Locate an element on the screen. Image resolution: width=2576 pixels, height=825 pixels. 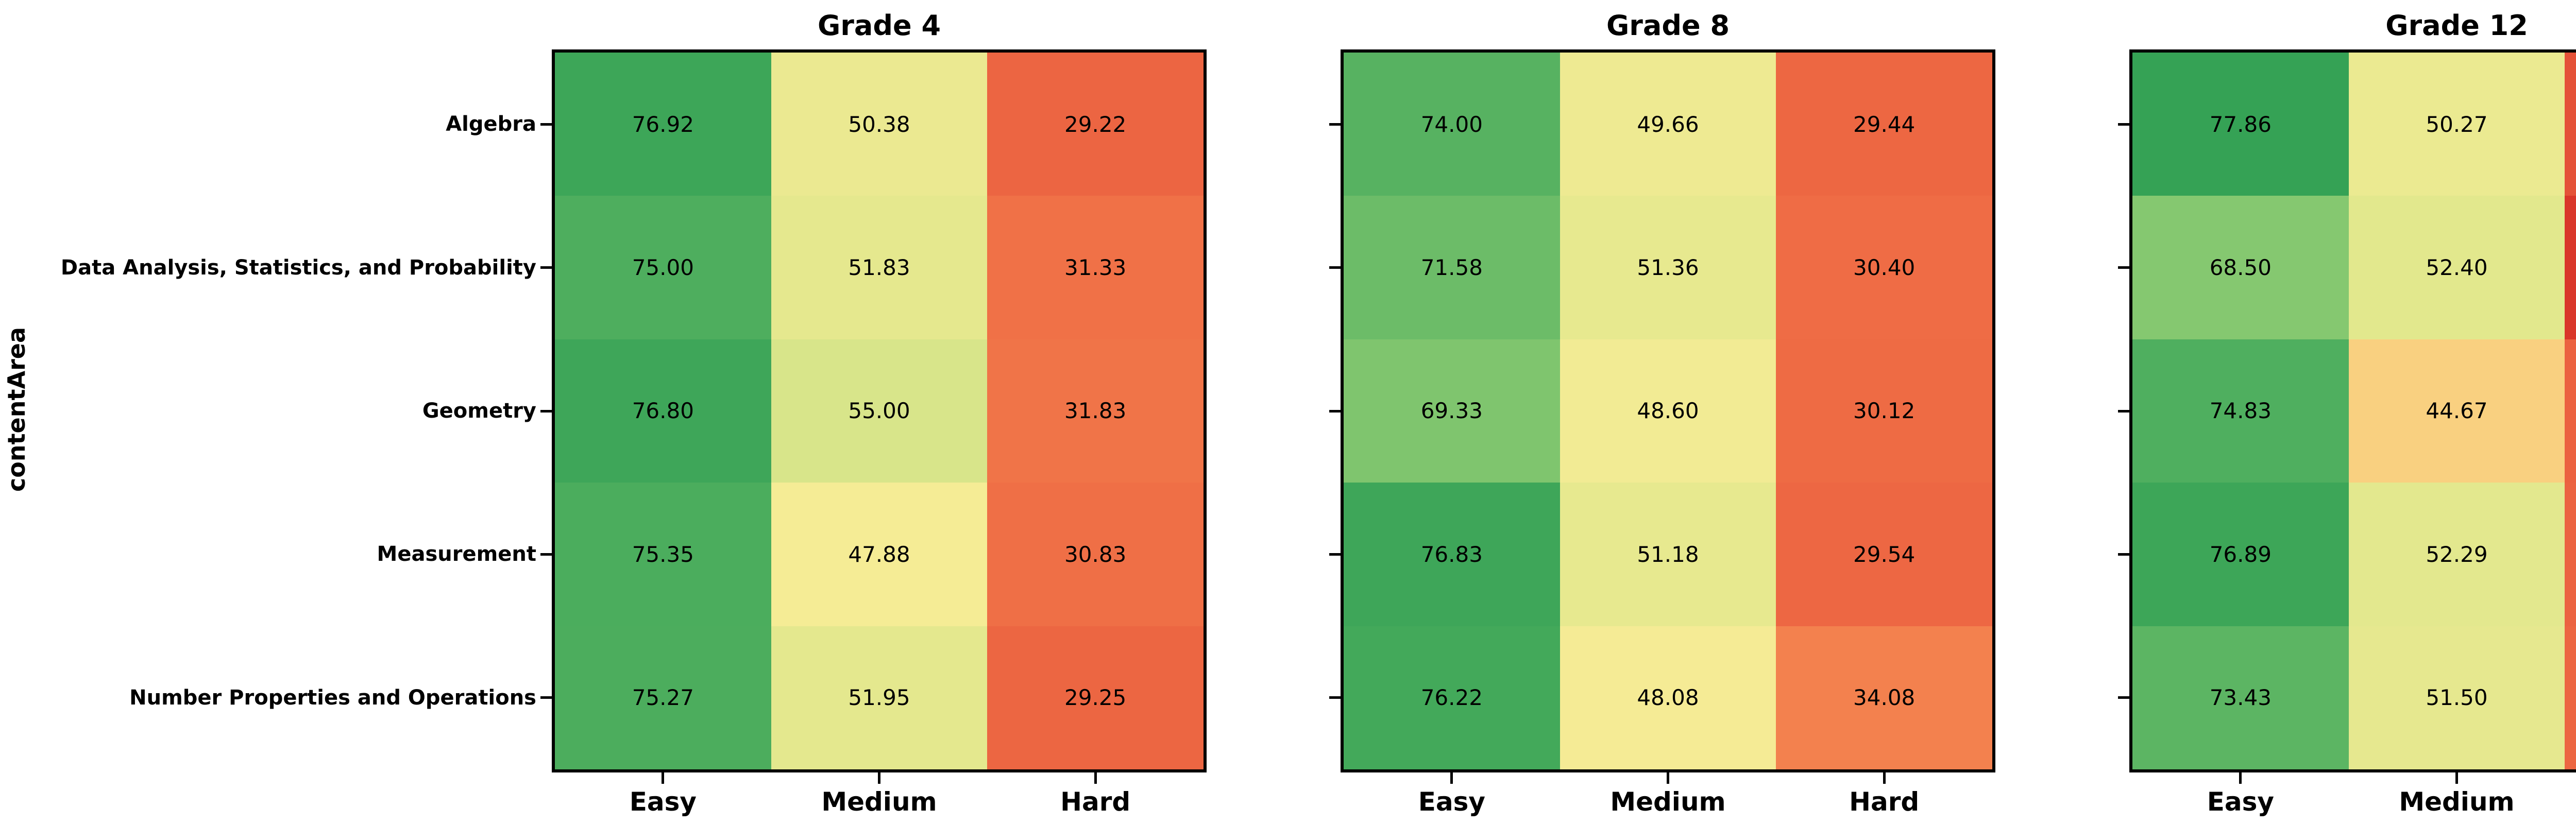
heatmap-cell: 28.50 is located at coordinates (2570, 411).